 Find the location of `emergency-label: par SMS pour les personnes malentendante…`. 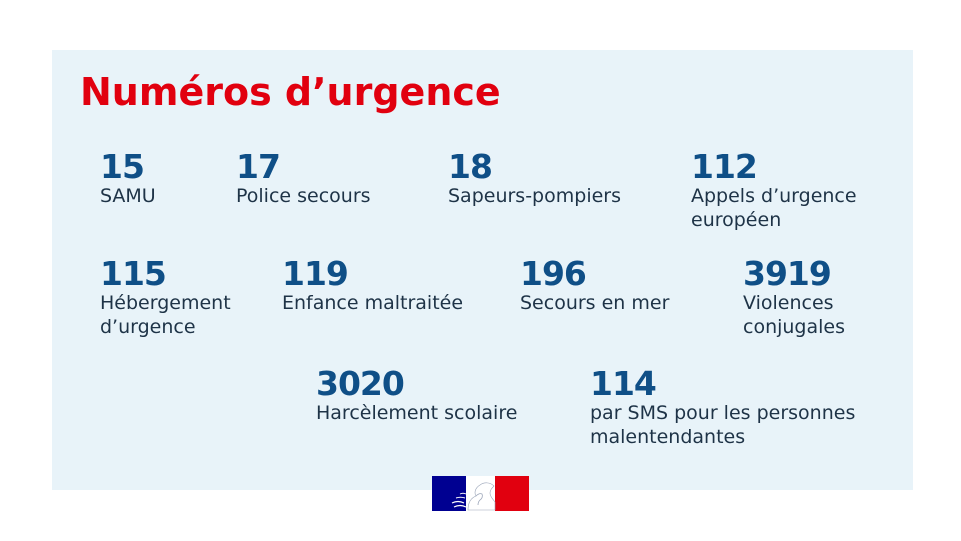

emergency-label: par SMS pour les personnes malentendante… is located at coordinates (723, 425).